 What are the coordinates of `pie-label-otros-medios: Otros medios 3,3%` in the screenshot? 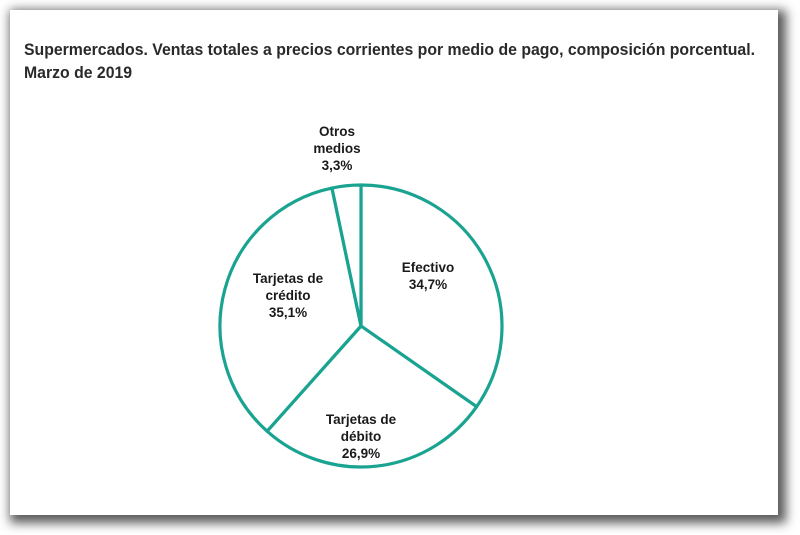 It's located at (336, 148).